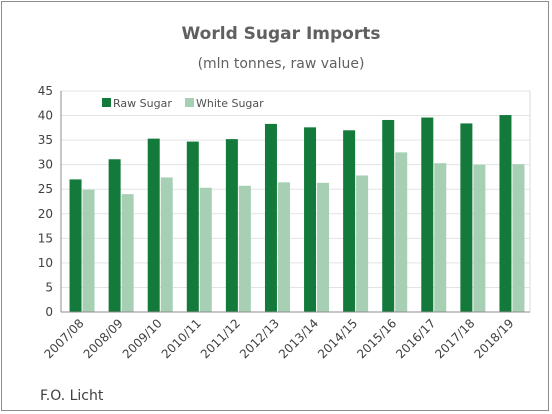  Describe the element at coordinates (220, 338) in the screenshot. I see `x-tick-label: 2011/12` at that location.